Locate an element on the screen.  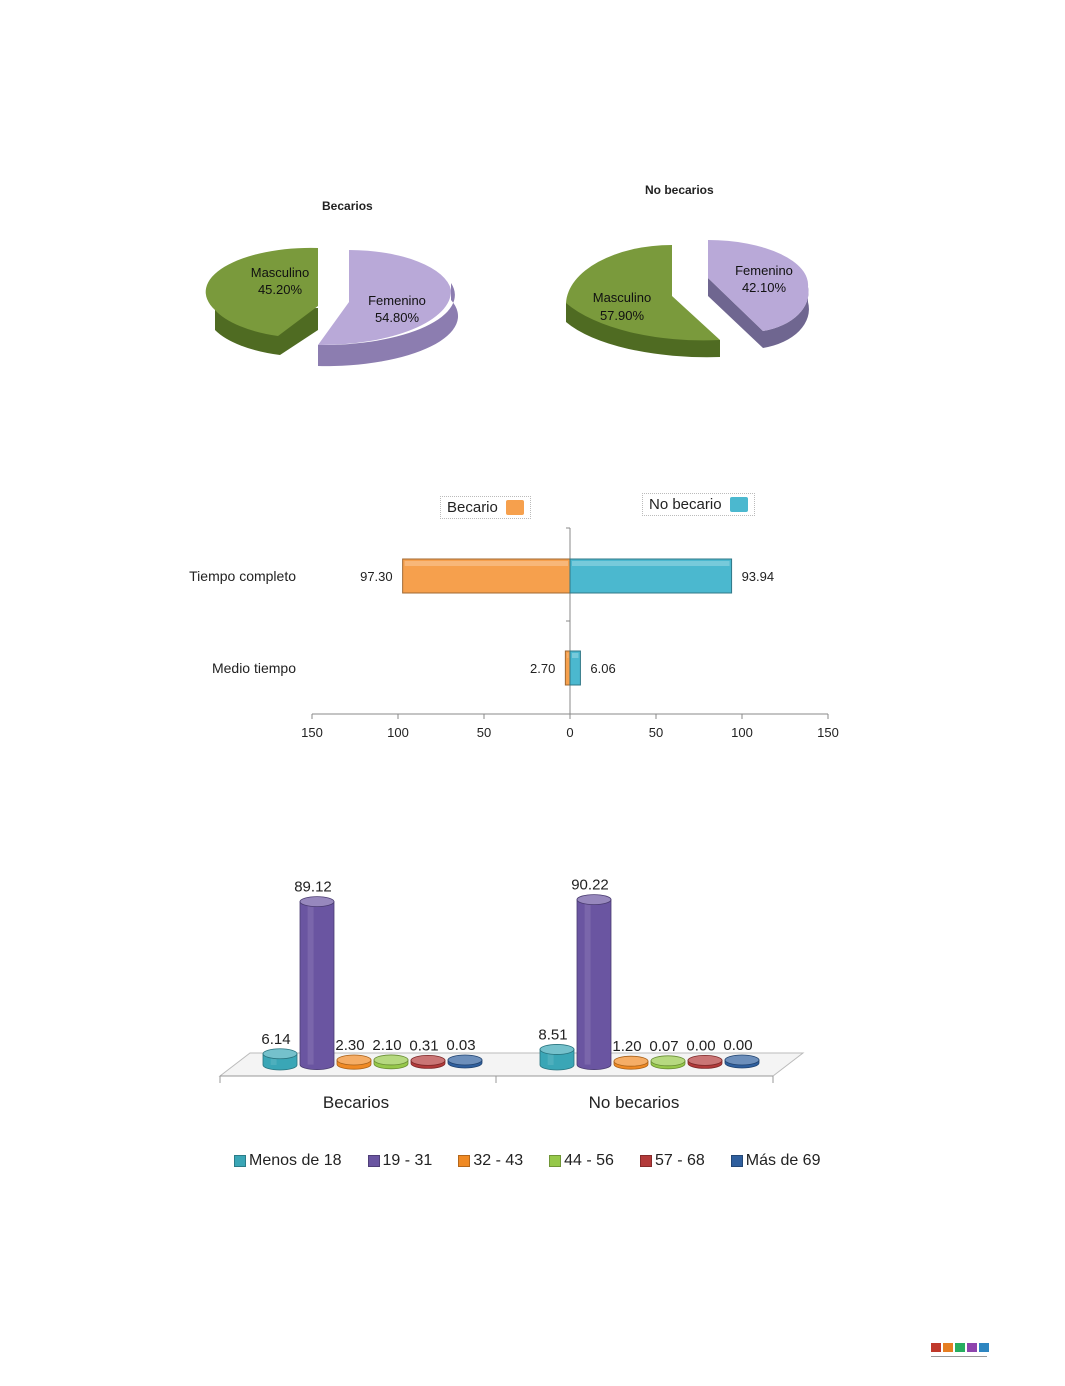
legend-no-becario-label: No becario is located at coordinates (685, 504).